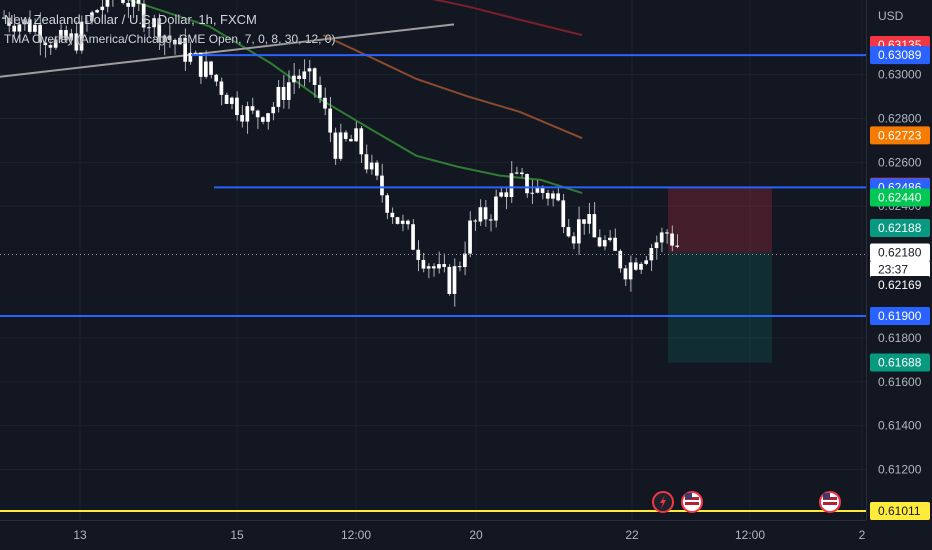 The width and height of the screenshot is (932, 550). I want to click on price-label-0.62440: 0.62440, so click(900, 197).